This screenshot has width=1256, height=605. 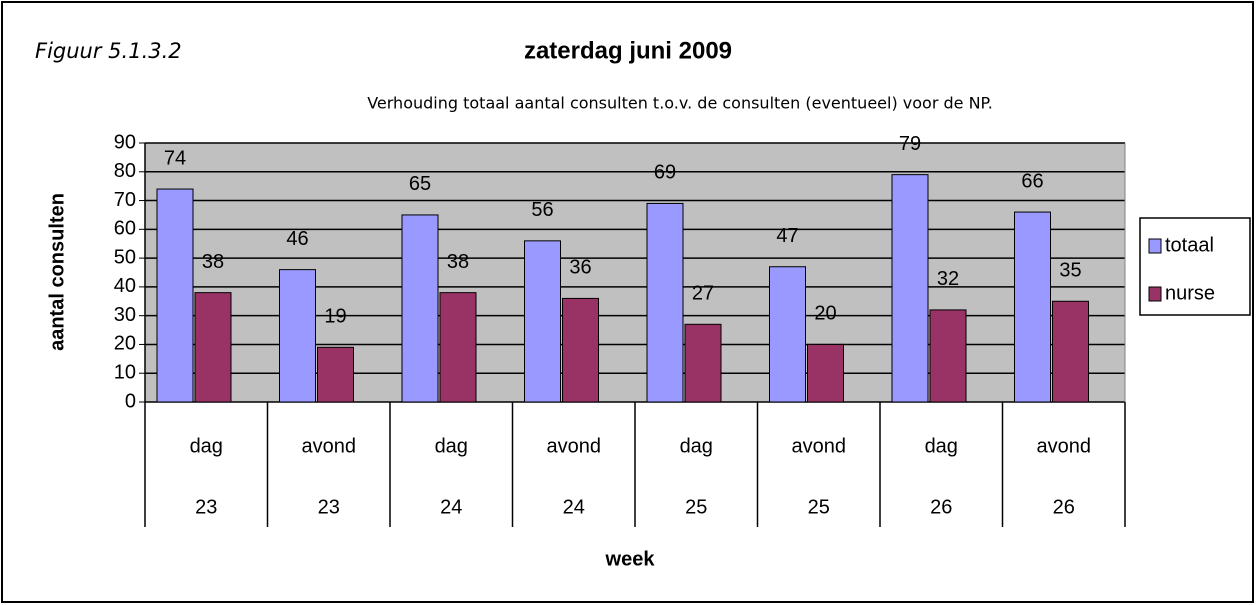 I want to click on legend-label: totaal, so click(x=1189, y=245).